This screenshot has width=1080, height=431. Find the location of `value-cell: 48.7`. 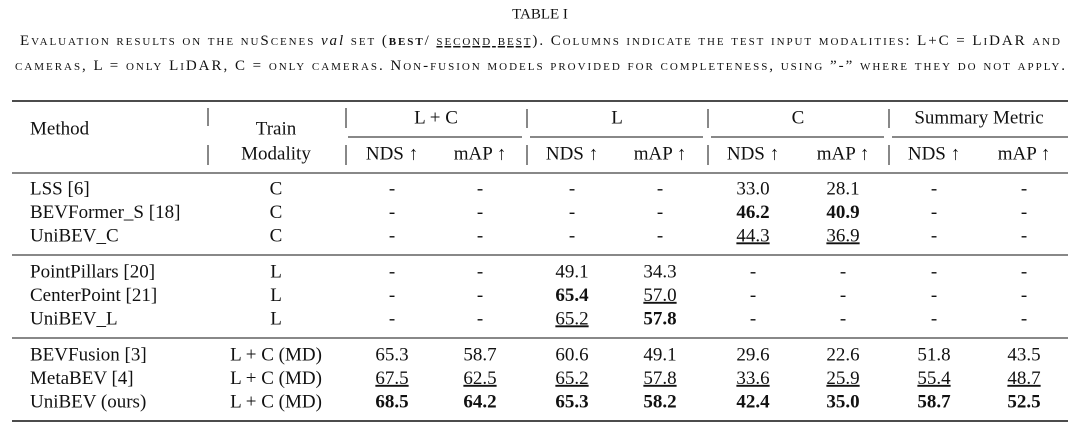

value-cell: 48.7 is located at coordinates (1023, 378).